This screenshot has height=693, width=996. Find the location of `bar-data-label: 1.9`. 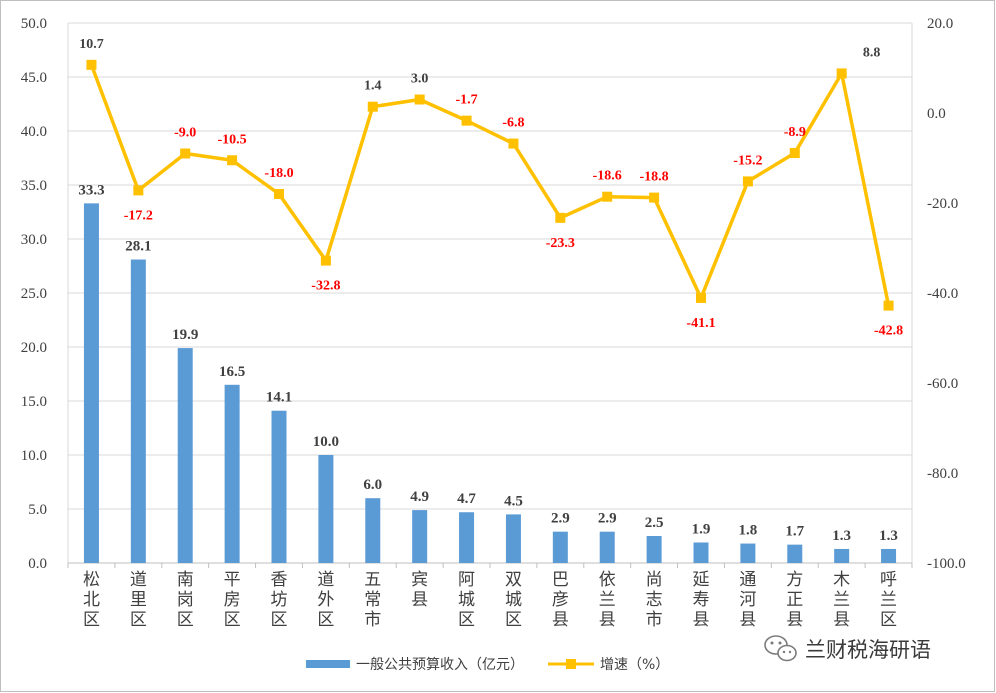

bar-data-label: 1.9 is located at coordinates (701, 529).